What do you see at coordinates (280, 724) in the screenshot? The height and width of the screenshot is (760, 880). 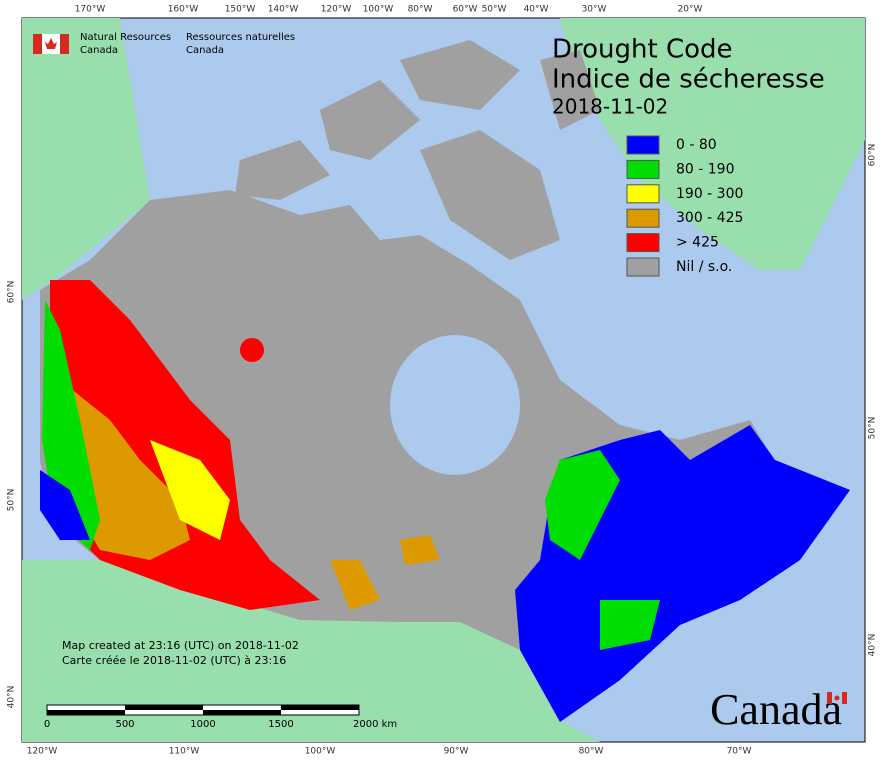 I see `scale-label: 1500` at bounding box center [280, 724].